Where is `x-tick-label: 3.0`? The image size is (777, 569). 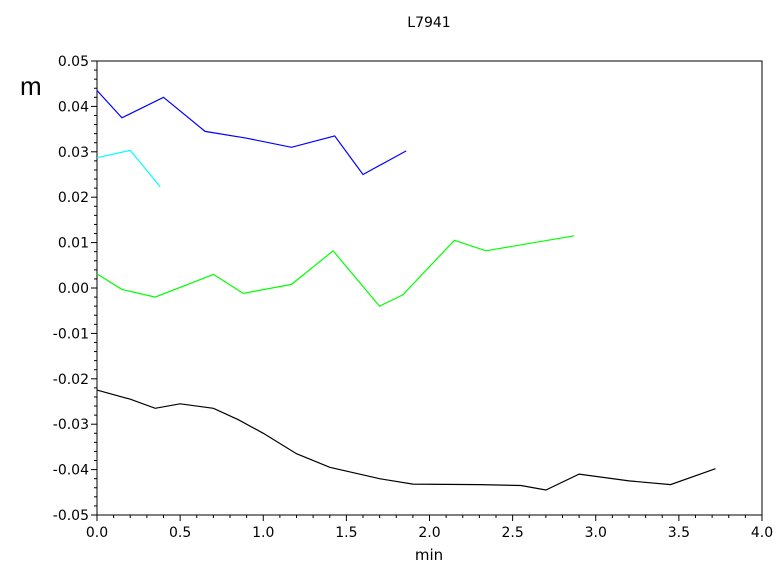
x-tick-label: 3.0 is located at coordinates (596, 533).